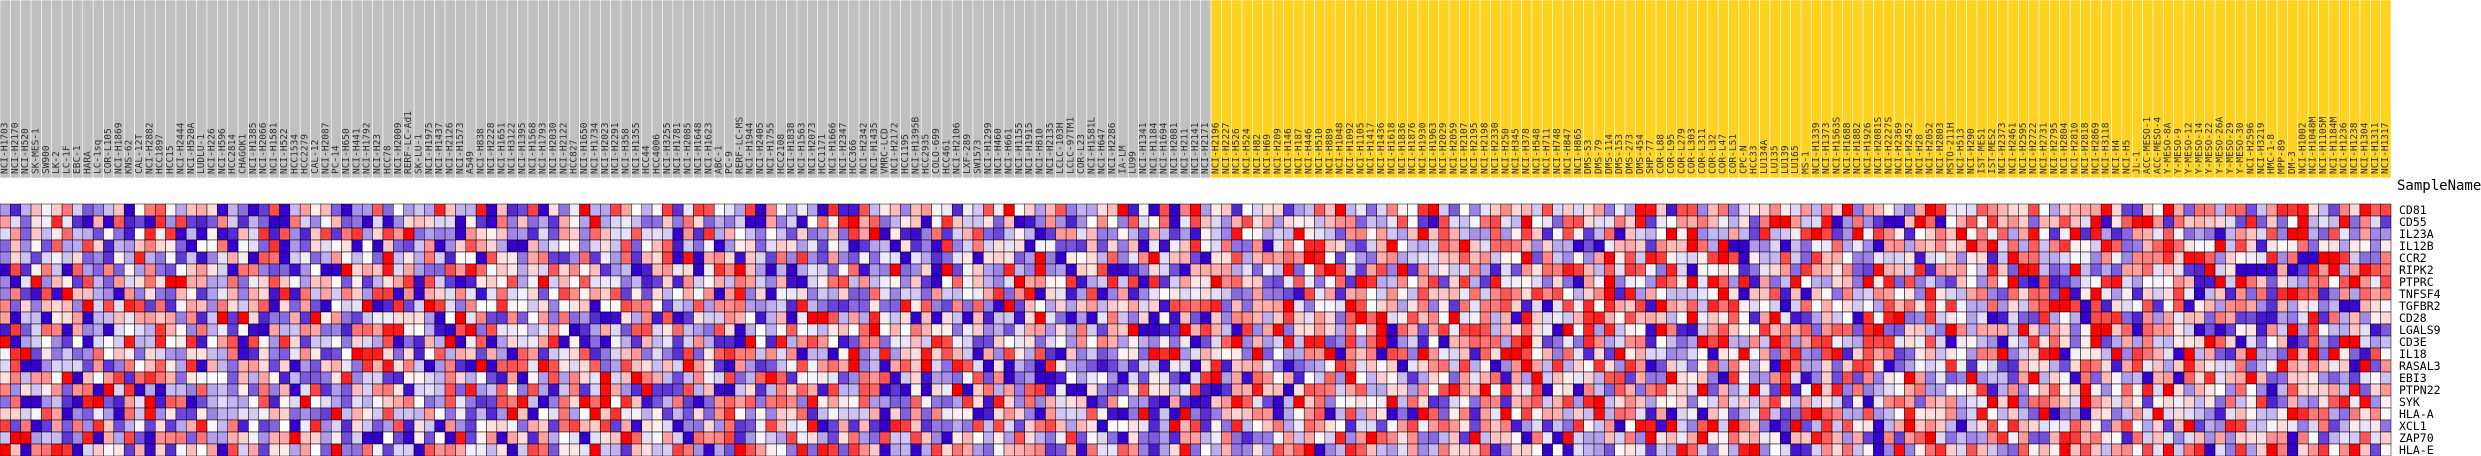 The height and width of the screenshot is (456, 2481). I want to click on sample-label: NCI-H1618, so click(1391, 148).